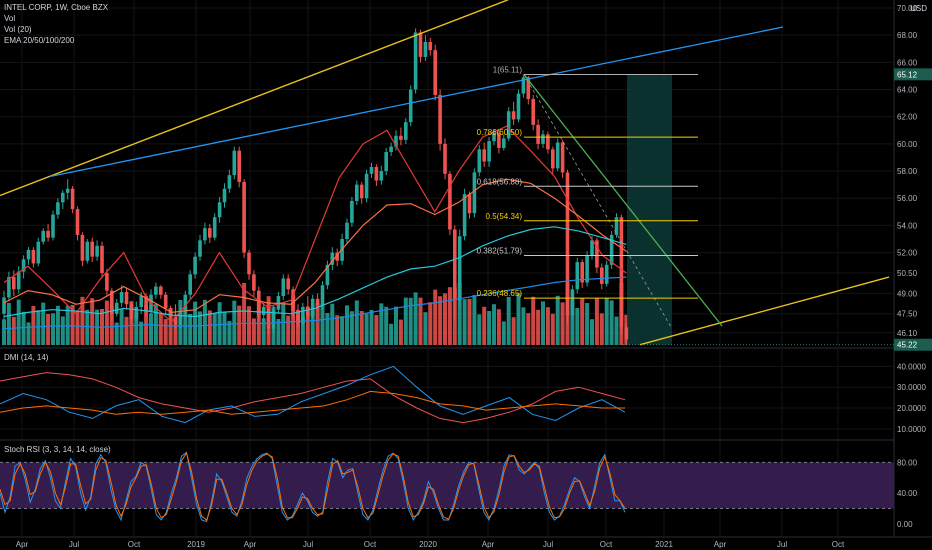  I want to click on dmi-panel-label: DMI (14, 14), so click(26, 357).